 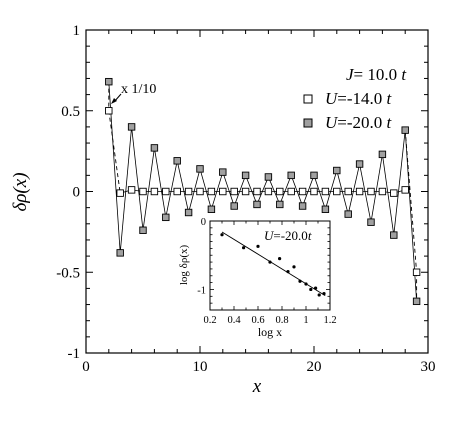 What do you see at coordinates (68, 273) in the screenshot?
I see `main-y-tick-label: -0.5` at bounding box center [68, 273].